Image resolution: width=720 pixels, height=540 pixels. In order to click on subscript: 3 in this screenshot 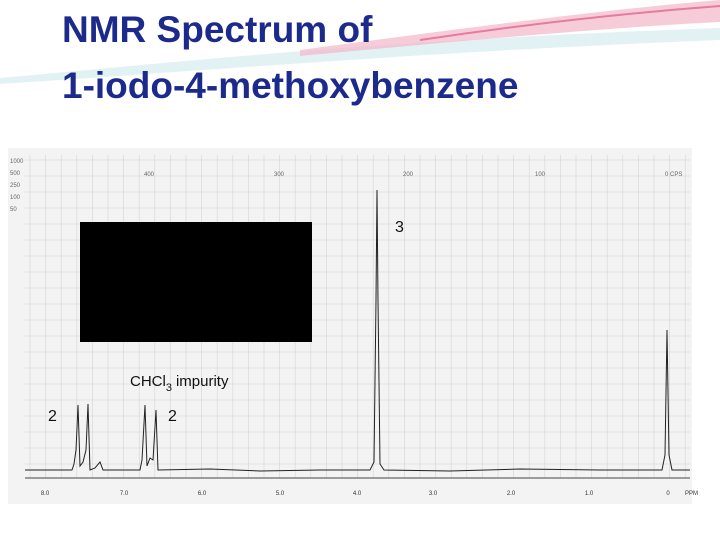, I will do `click(169, 388)`.